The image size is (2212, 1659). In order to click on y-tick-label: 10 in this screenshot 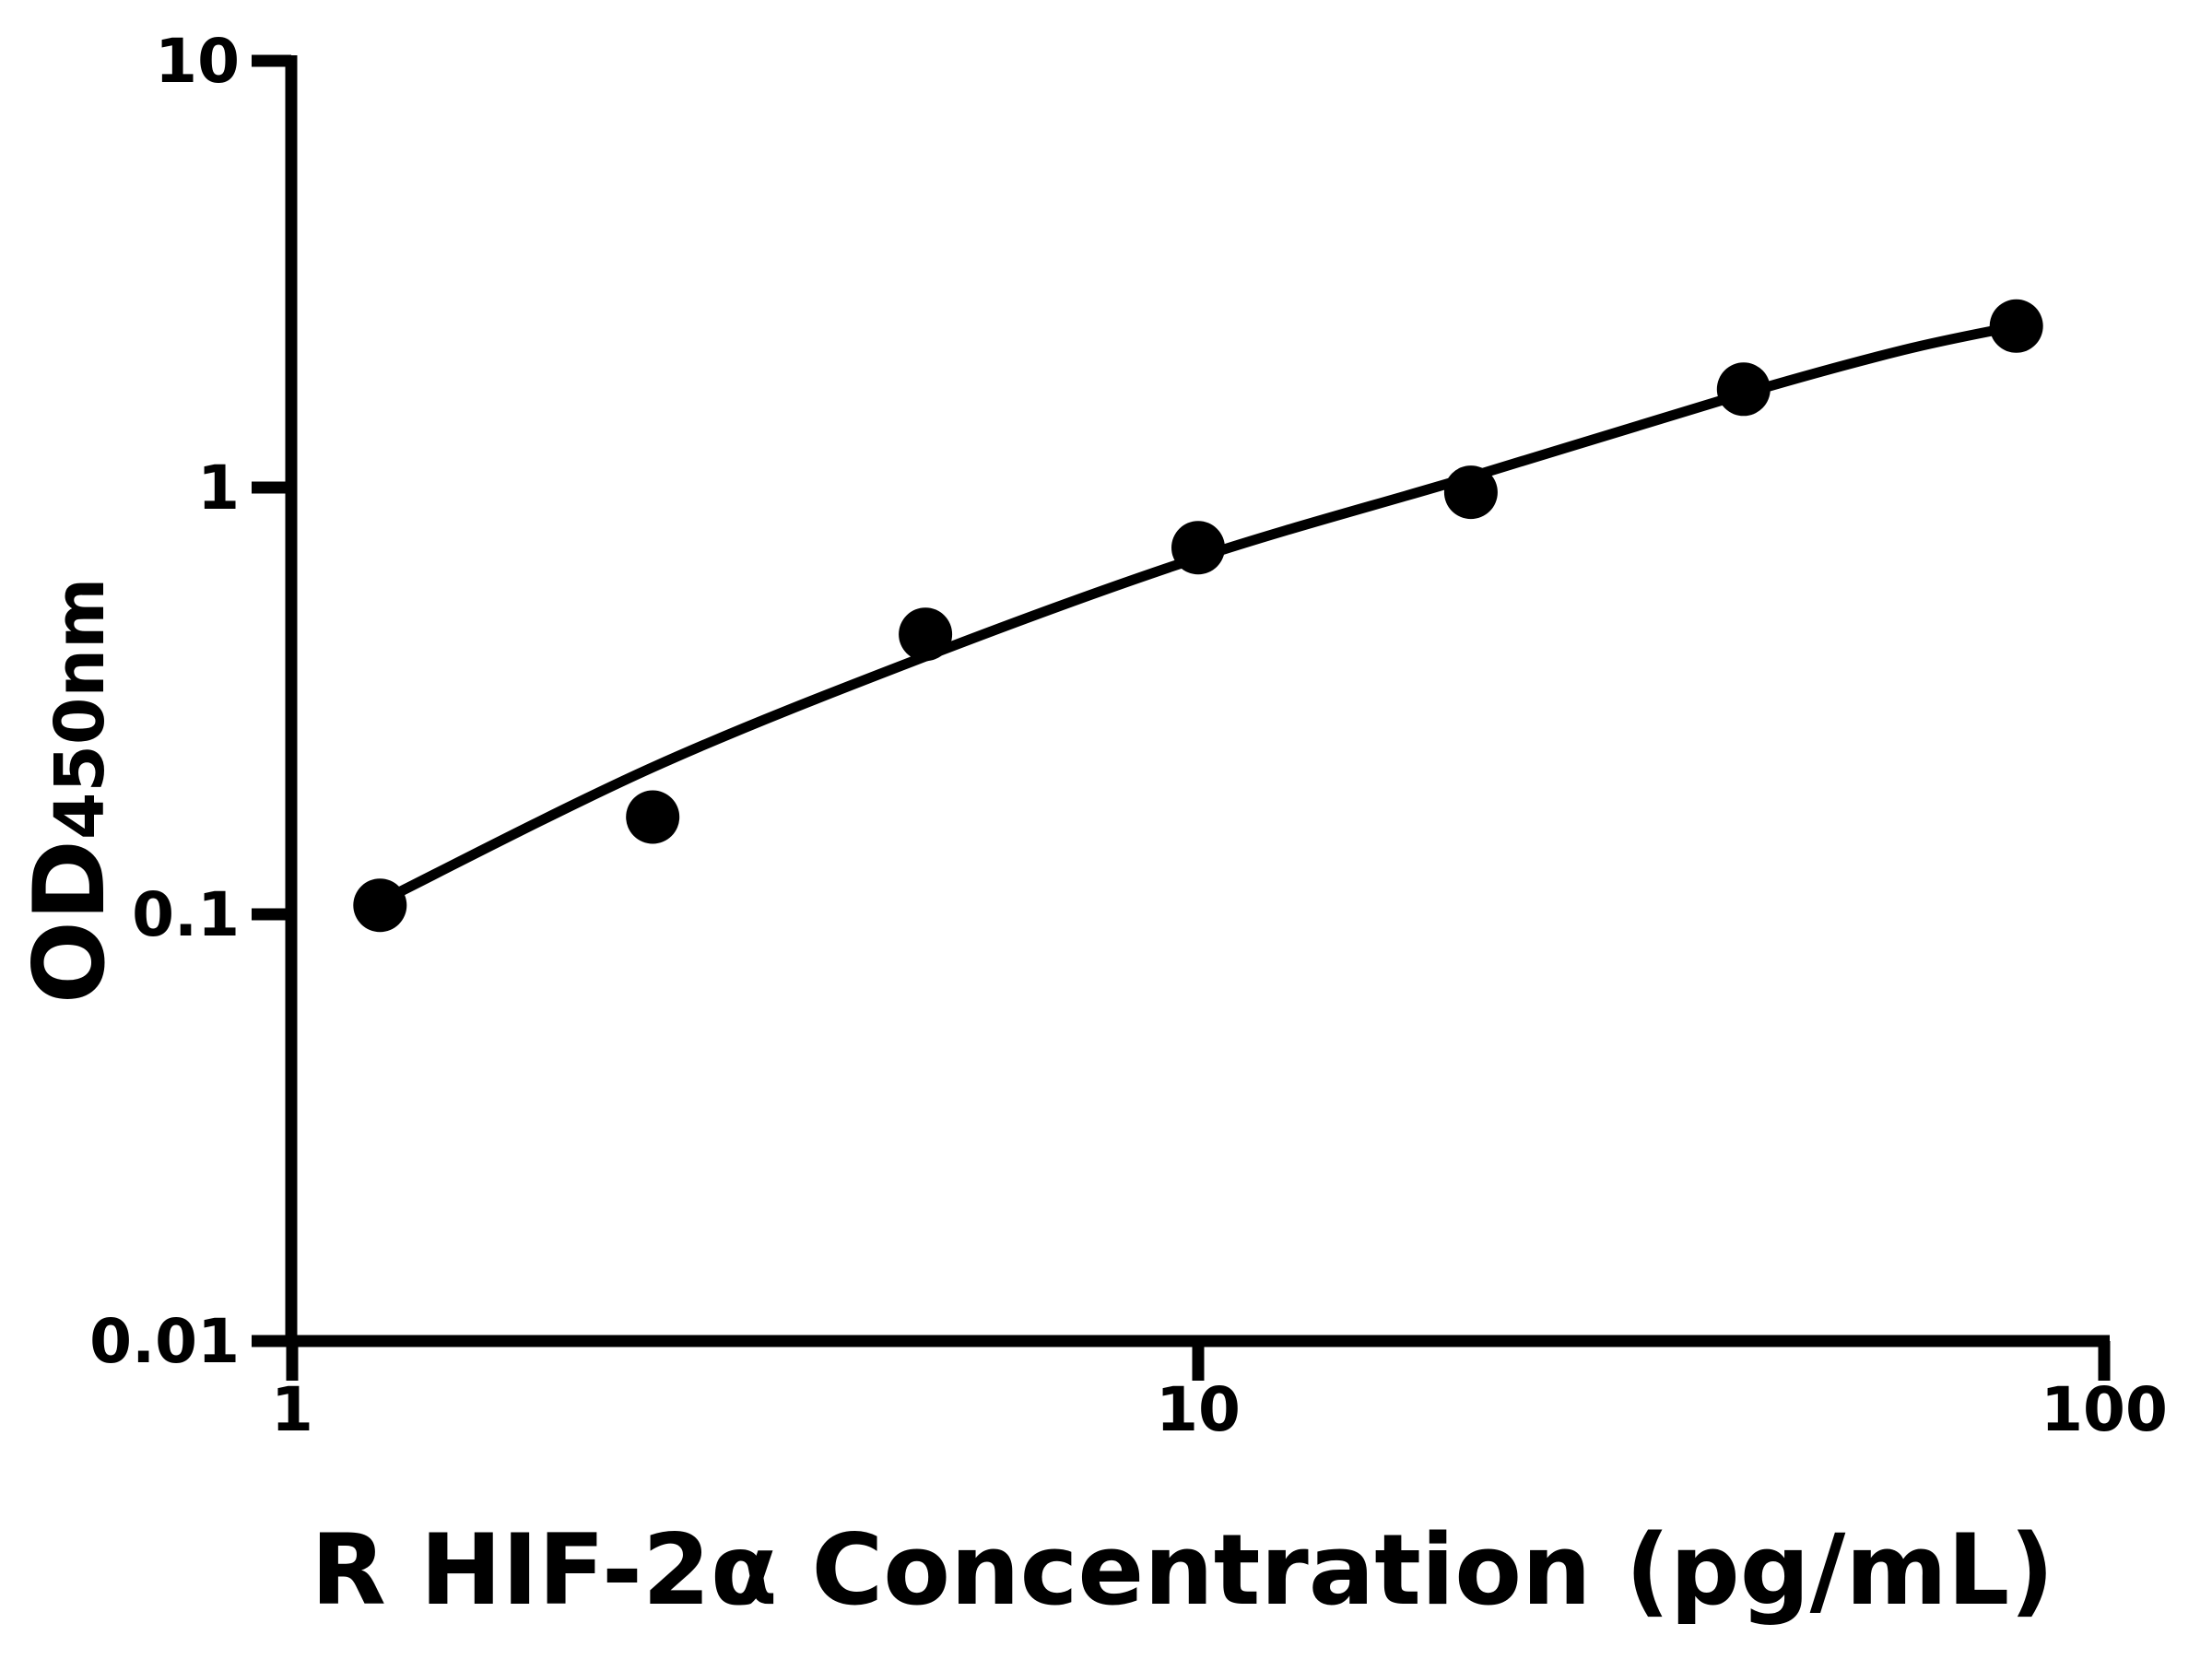, I will do `click(197, 61)`.